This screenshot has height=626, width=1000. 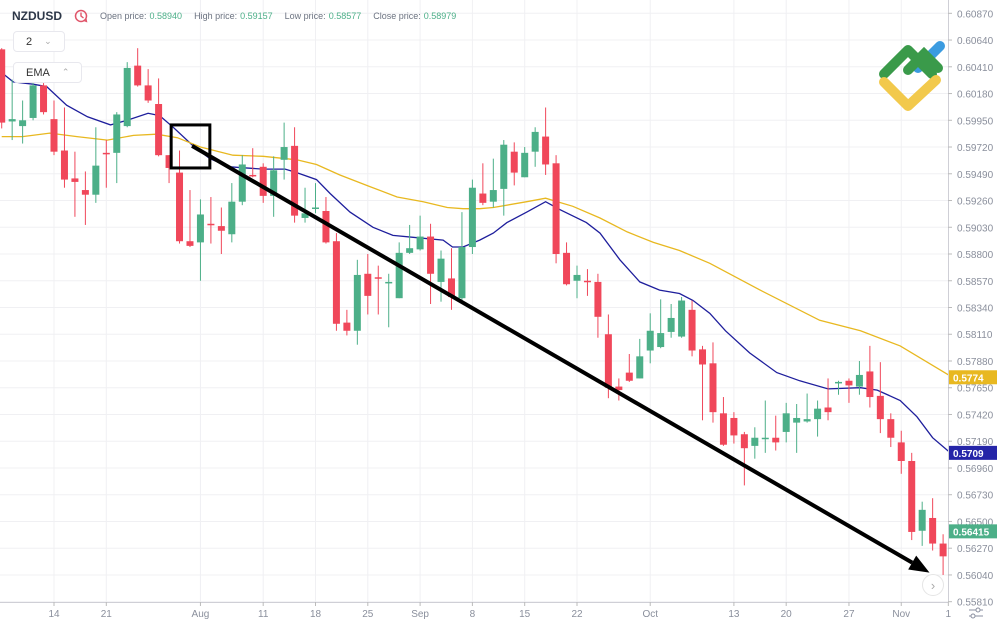 I want to click on axis-settings-icon, so click(x=976, y=613).